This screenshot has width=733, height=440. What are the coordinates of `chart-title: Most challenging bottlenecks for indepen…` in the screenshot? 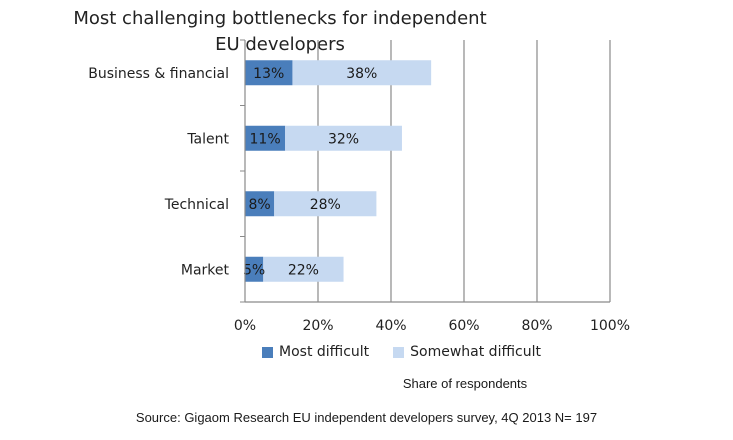 It's located at (280, 31).